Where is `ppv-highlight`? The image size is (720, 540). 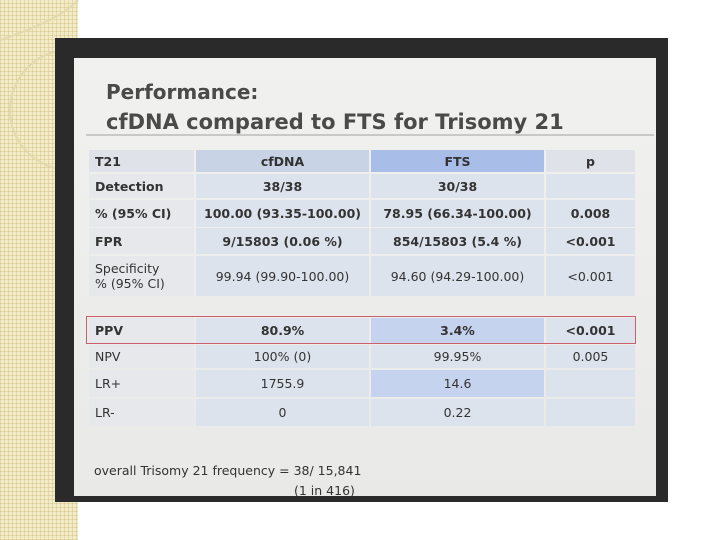
ppv-highlight is located at coordinates (361, 330).